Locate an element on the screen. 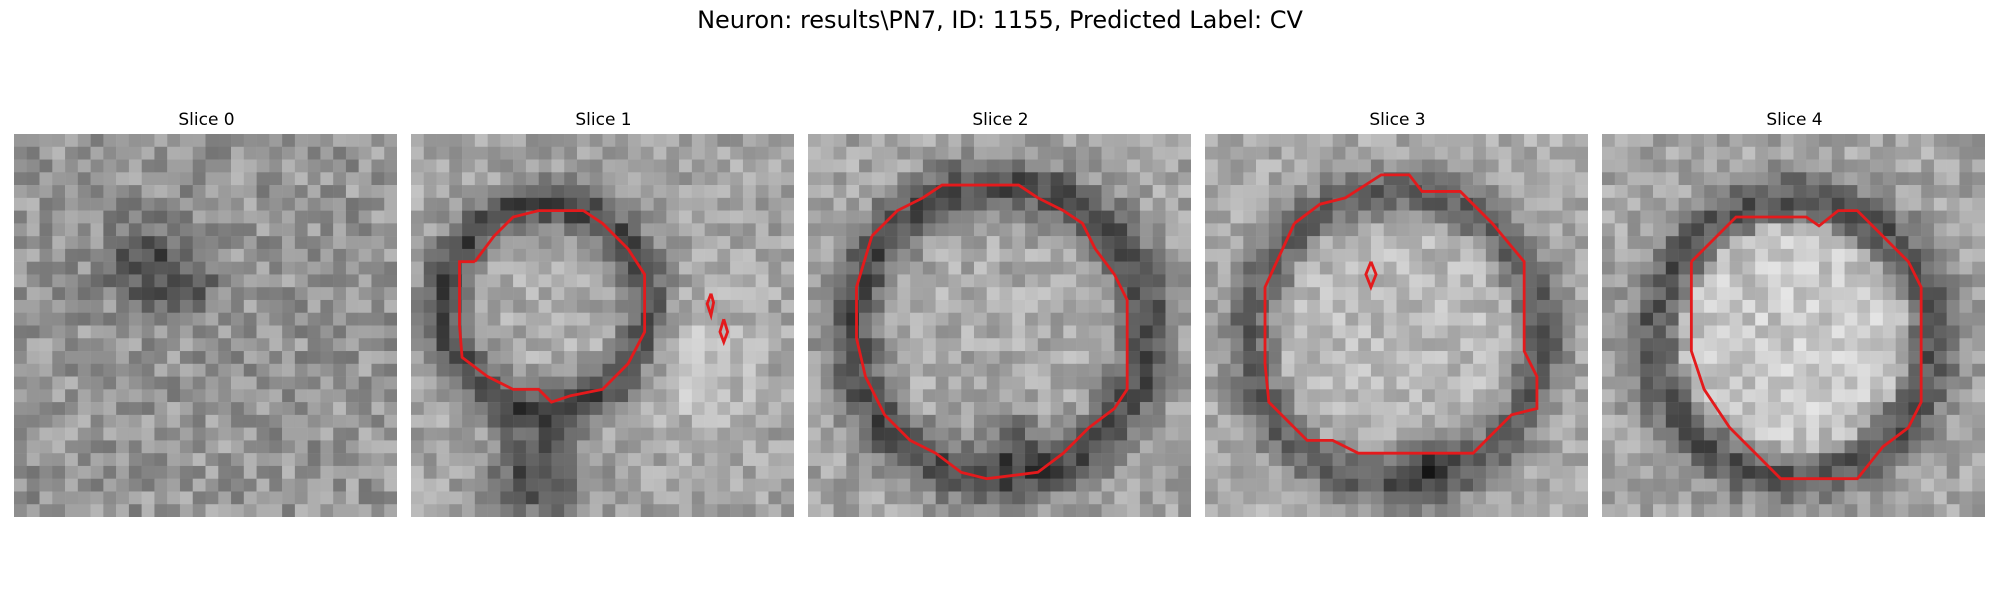  slice-panel-3: Slice 3 is located at coordinates (1397, 313).